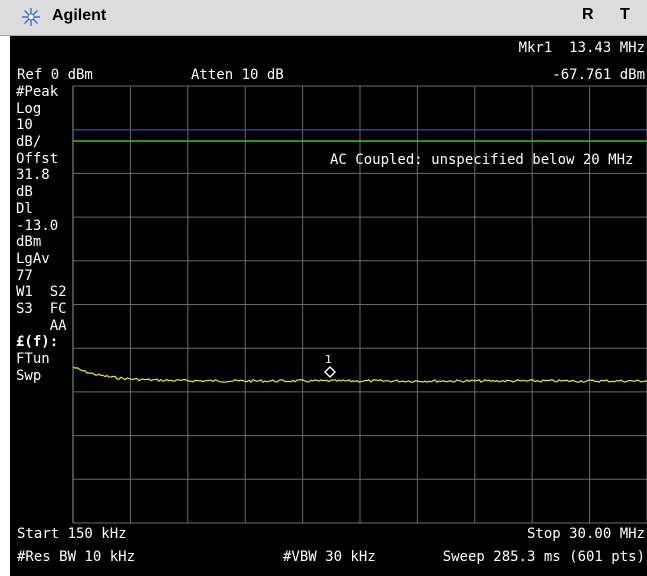 This screenshot has width=647, height=576. I want to click on scale-unit: dB/, so click(29, 142).